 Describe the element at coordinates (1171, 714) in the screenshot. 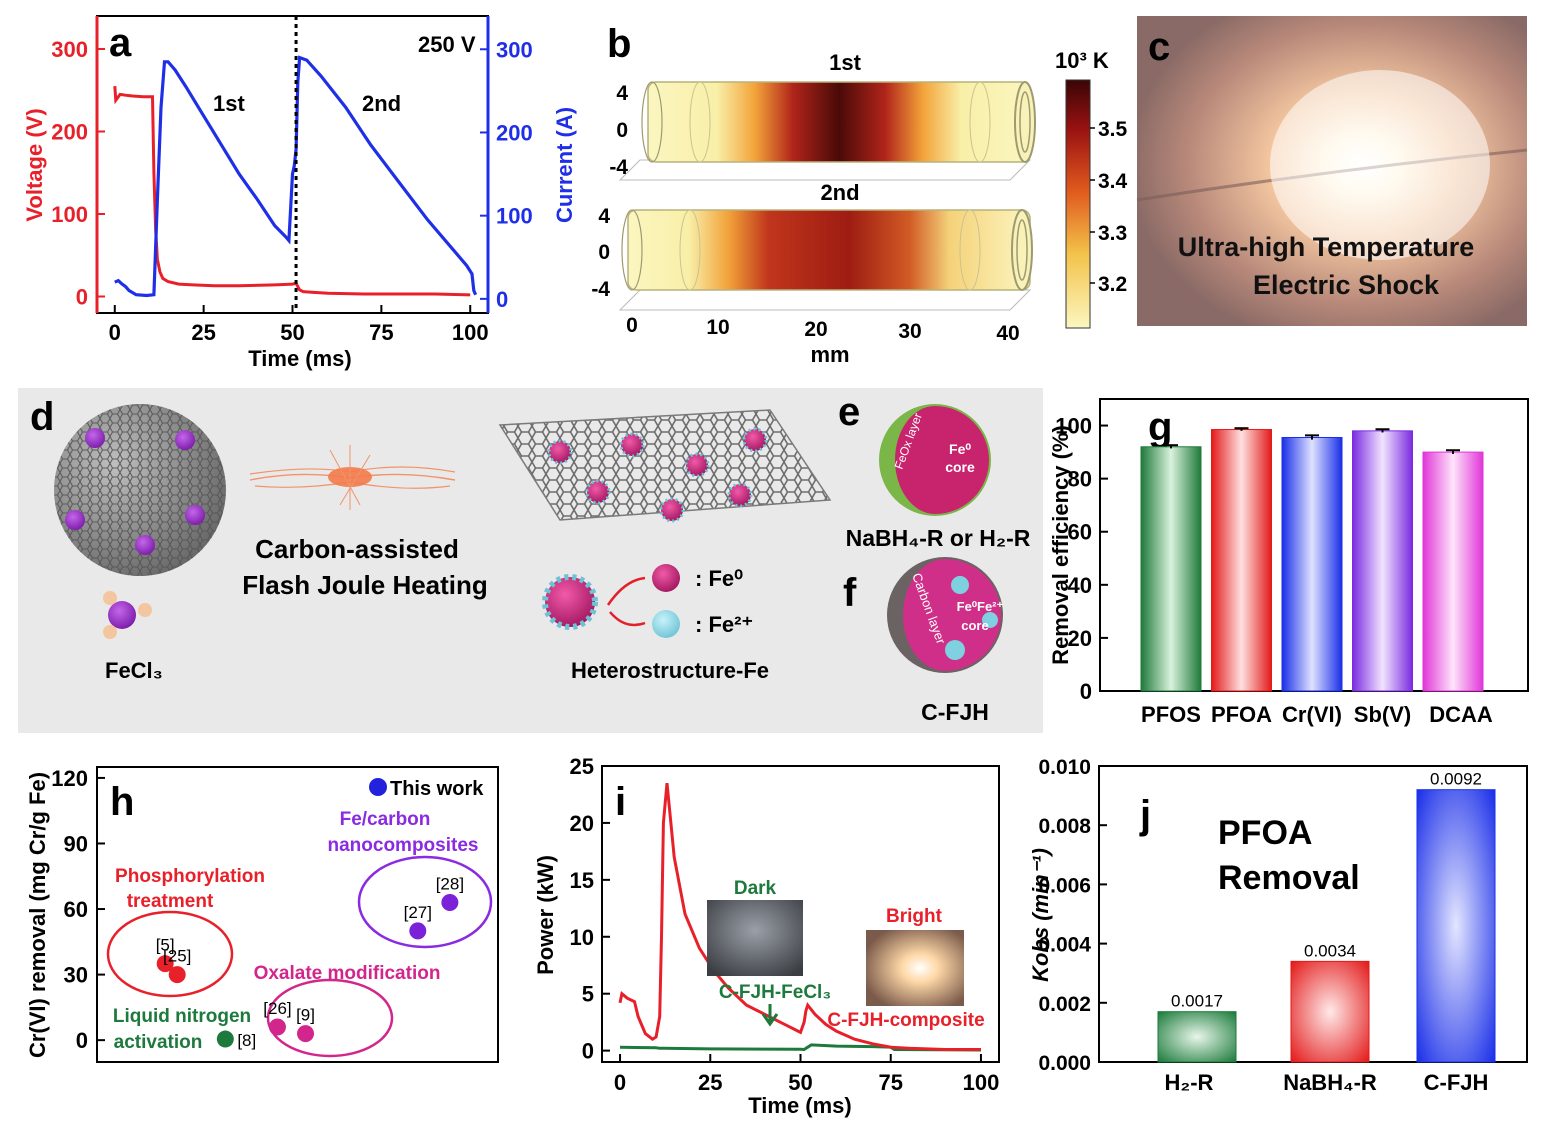

I see `x-tick-label: PFOS` at that location.